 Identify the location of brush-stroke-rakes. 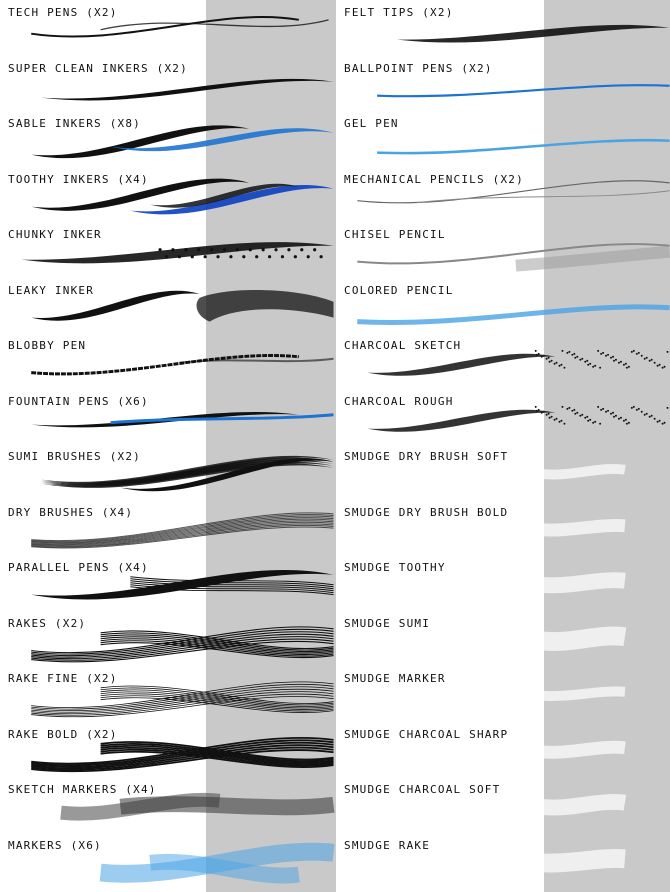
(182, 643).